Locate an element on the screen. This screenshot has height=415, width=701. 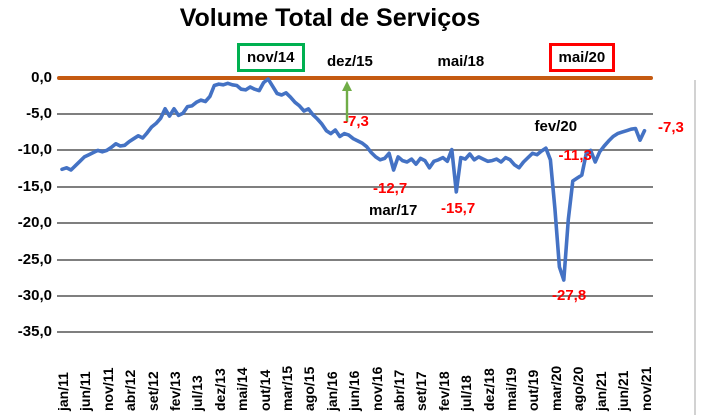
annotation-mar17: mar/17 is located at coordinates (393, 210).